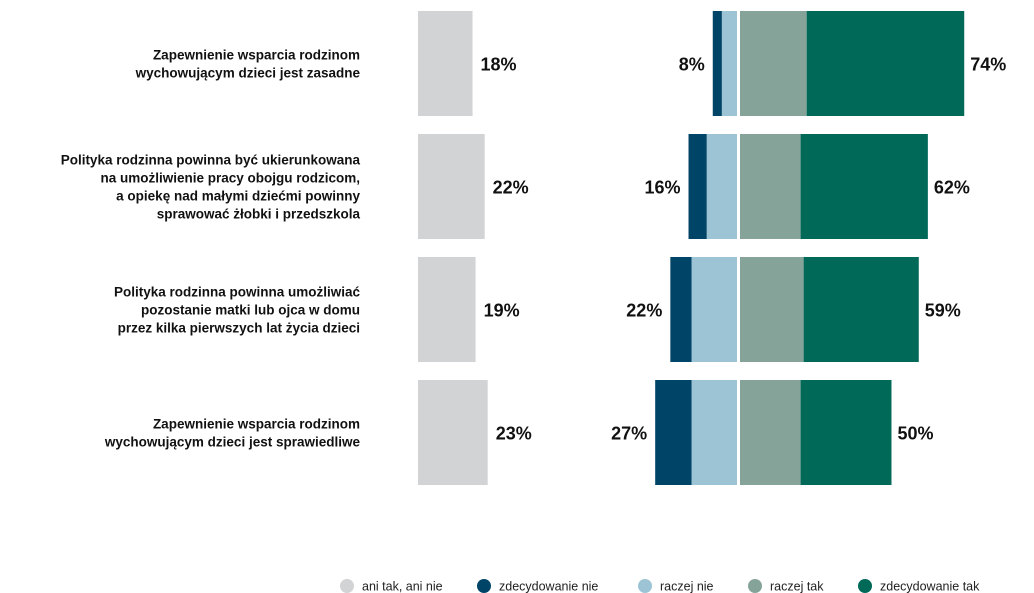 The image size is (1034, 593). Describe the element at coordinates (402, 586) in the screenshot. I see `legend-label: ani tak, ani nie` at that location.